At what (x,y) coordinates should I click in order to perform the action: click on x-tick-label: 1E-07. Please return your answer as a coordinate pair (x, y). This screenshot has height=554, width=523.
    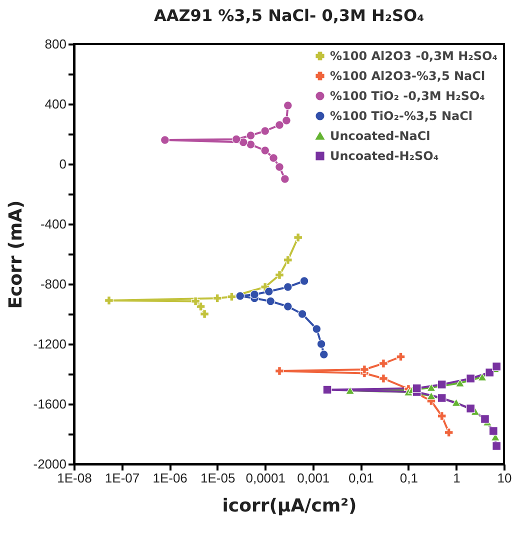
    Looking at the image, I should click on (122, 478).